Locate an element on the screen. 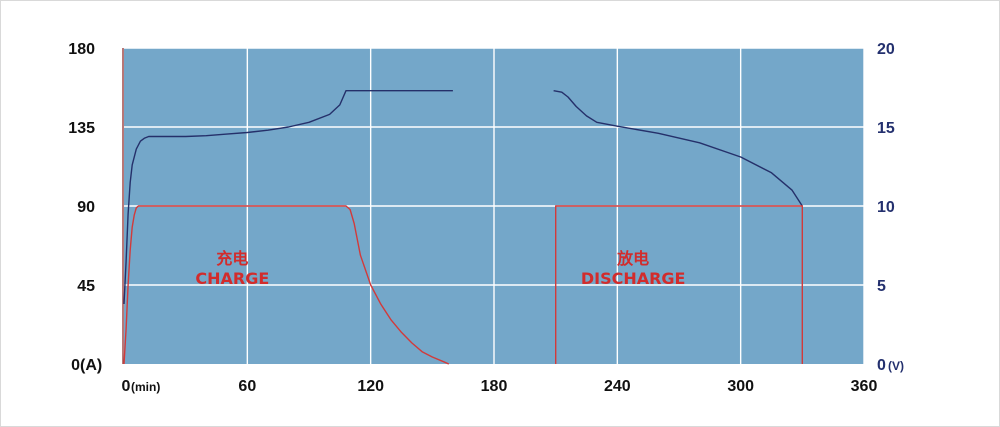 This screenshot has width=1000, height=427. left-y-tick-labels: 0 45 90 135 180 is located at coordinates (81, 207).